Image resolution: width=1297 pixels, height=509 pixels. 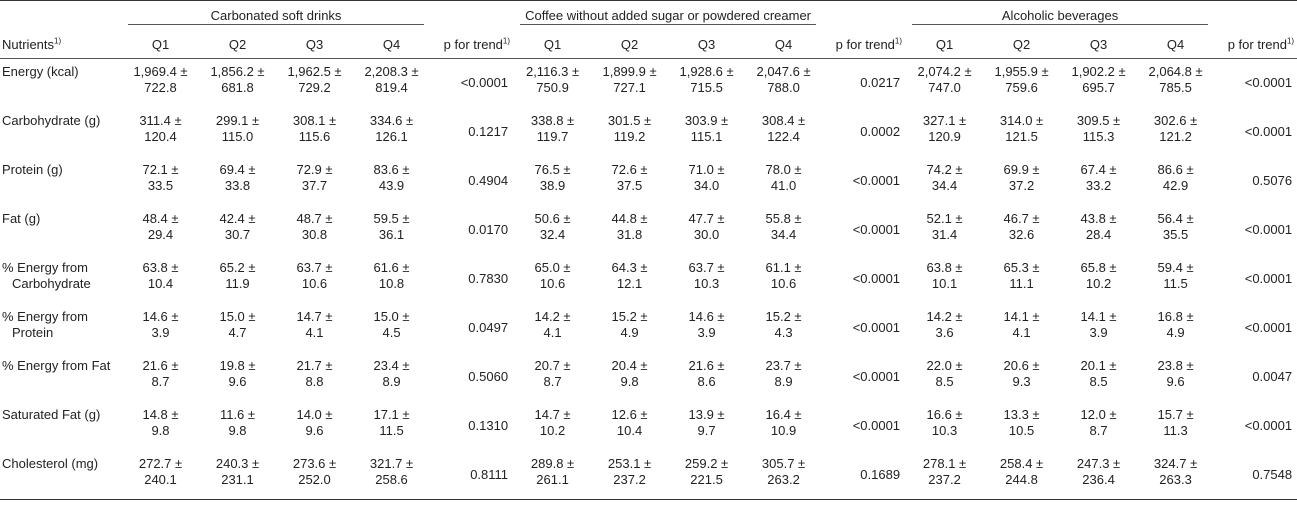 What do you see at coordinates (488, 327) in the screenshot?
I see `p-value-cell: 0.0497` at bounding box center [488, 327].